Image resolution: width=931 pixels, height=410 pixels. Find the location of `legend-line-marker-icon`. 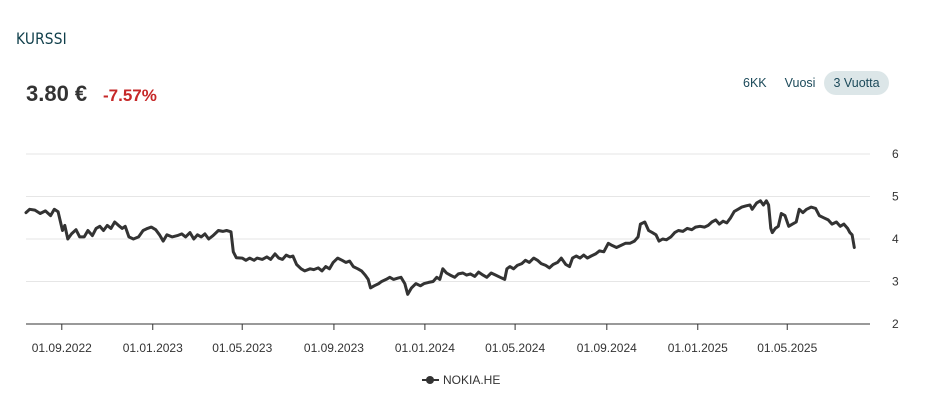

legend-line-marker-icon is located at coordinates (430, 380).